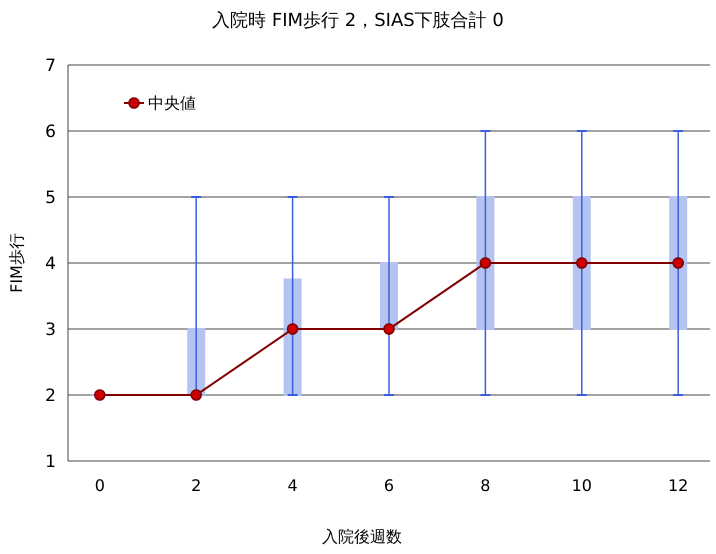 Image resolution: width=716 pixels, height=554 pixels. What do you see at coordinates (50, 132) in the screenshot?
I see `y-tick-label: 6` at bounding box center [50, 132].